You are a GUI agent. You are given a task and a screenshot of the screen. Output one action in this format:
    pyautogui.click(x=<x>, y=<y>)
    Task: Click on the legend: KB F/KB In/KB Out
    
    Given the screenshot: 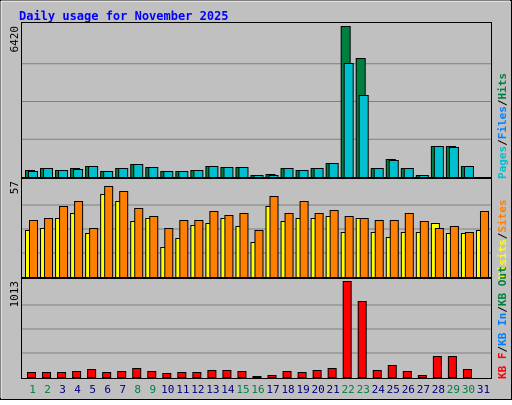 What is the action you would take?
    pyautogui.click(x=502, y=322)
    